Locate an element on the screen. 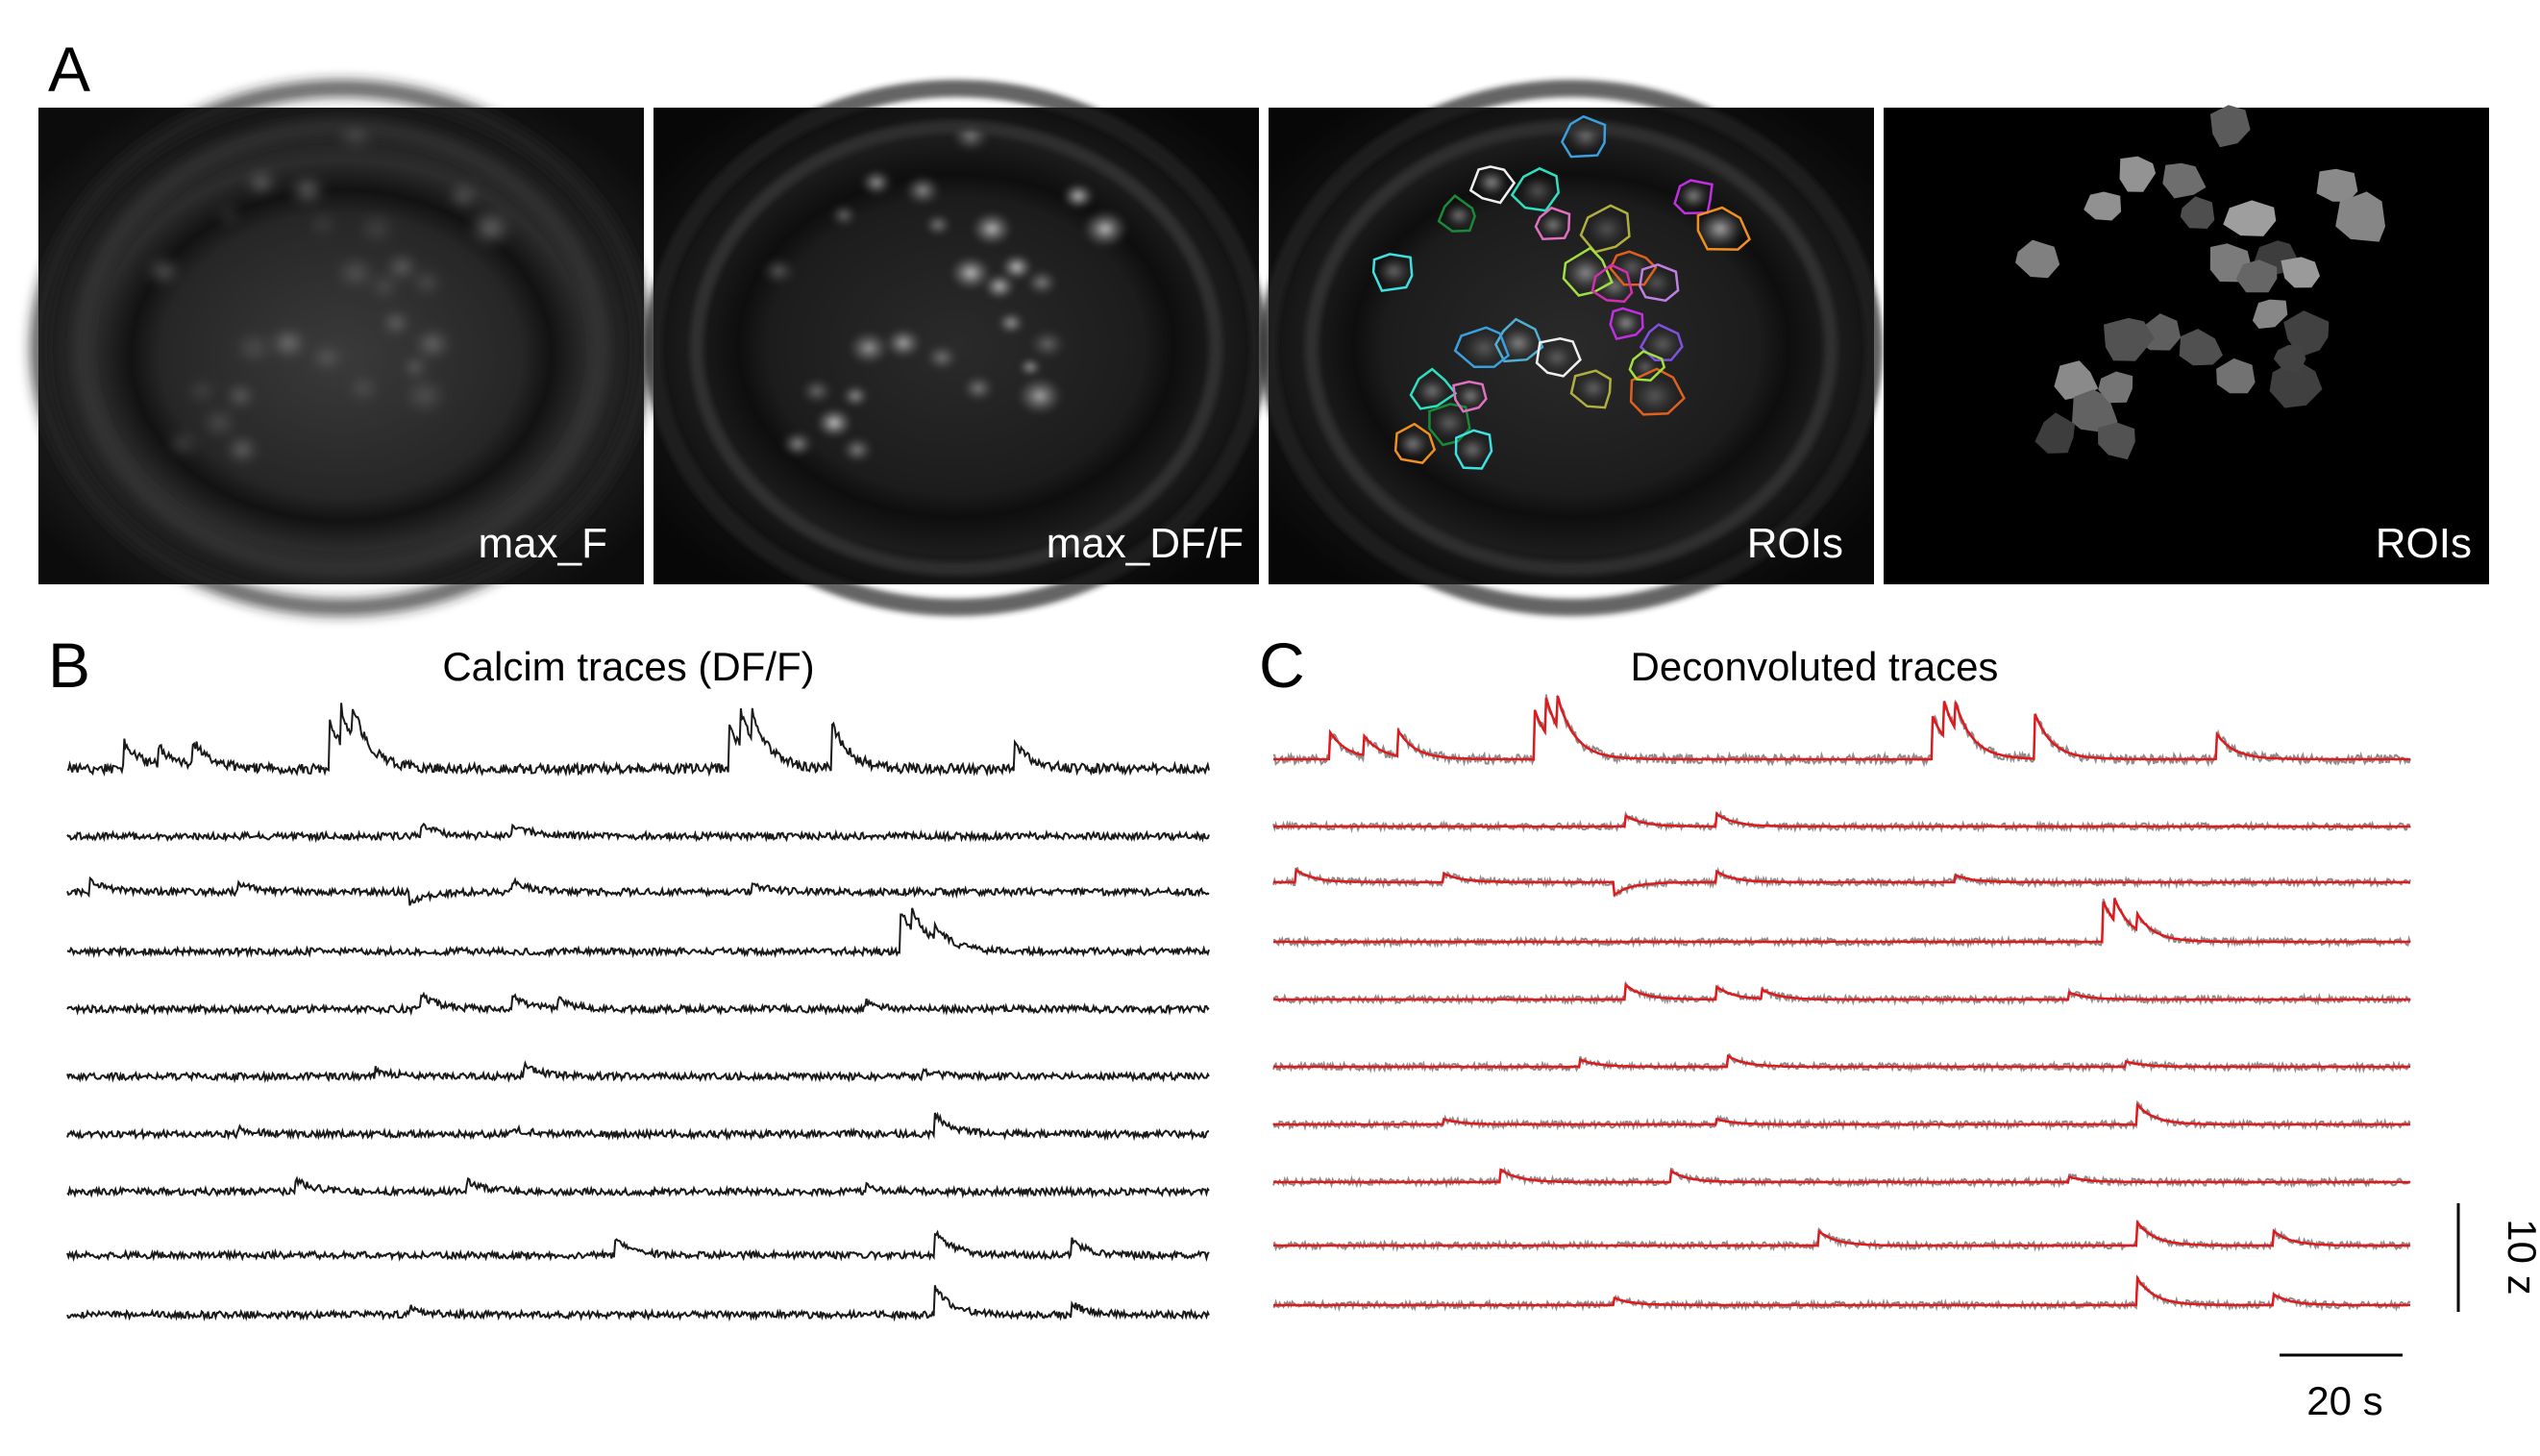  panel-a-letter: A is located at coordinates (69, 69).